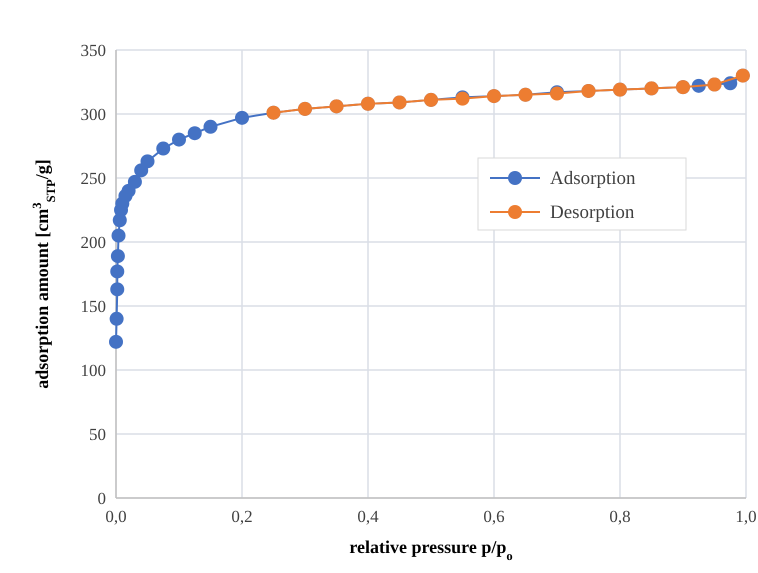 This screenshot has width=758, height=573. Describe the element at coordinates (494, 516) in the screenshot. I see `x-tick-label: 0,6` at that location.